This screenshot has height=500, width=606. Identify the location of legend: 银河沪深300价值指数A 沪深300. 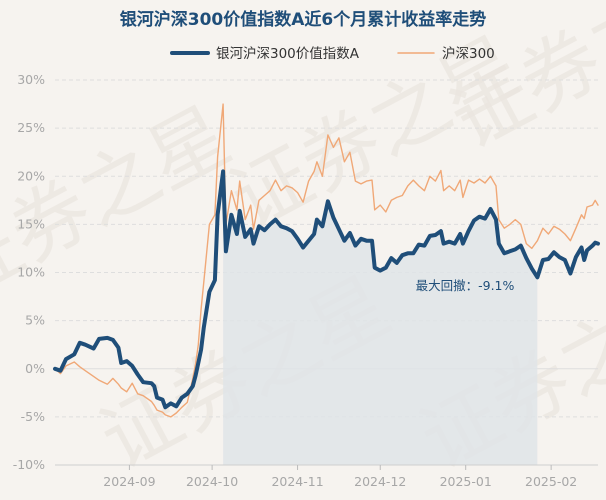
(332, 54).